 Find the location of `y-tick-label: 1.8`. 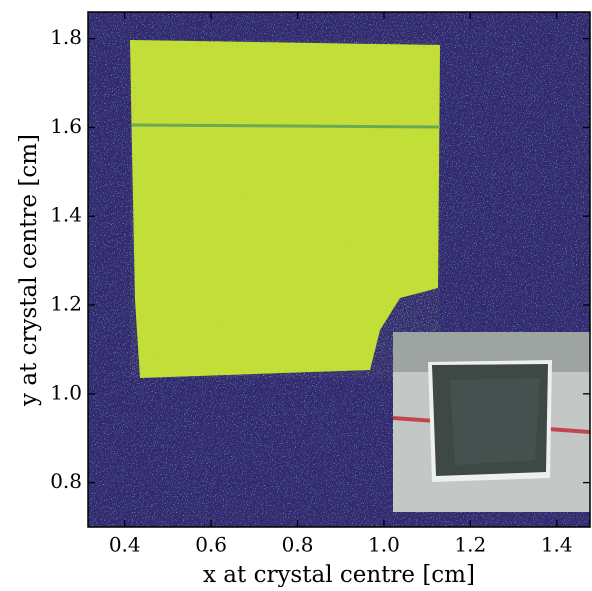

y-tick-label: 1.8 is located at coordinates (66, 37).